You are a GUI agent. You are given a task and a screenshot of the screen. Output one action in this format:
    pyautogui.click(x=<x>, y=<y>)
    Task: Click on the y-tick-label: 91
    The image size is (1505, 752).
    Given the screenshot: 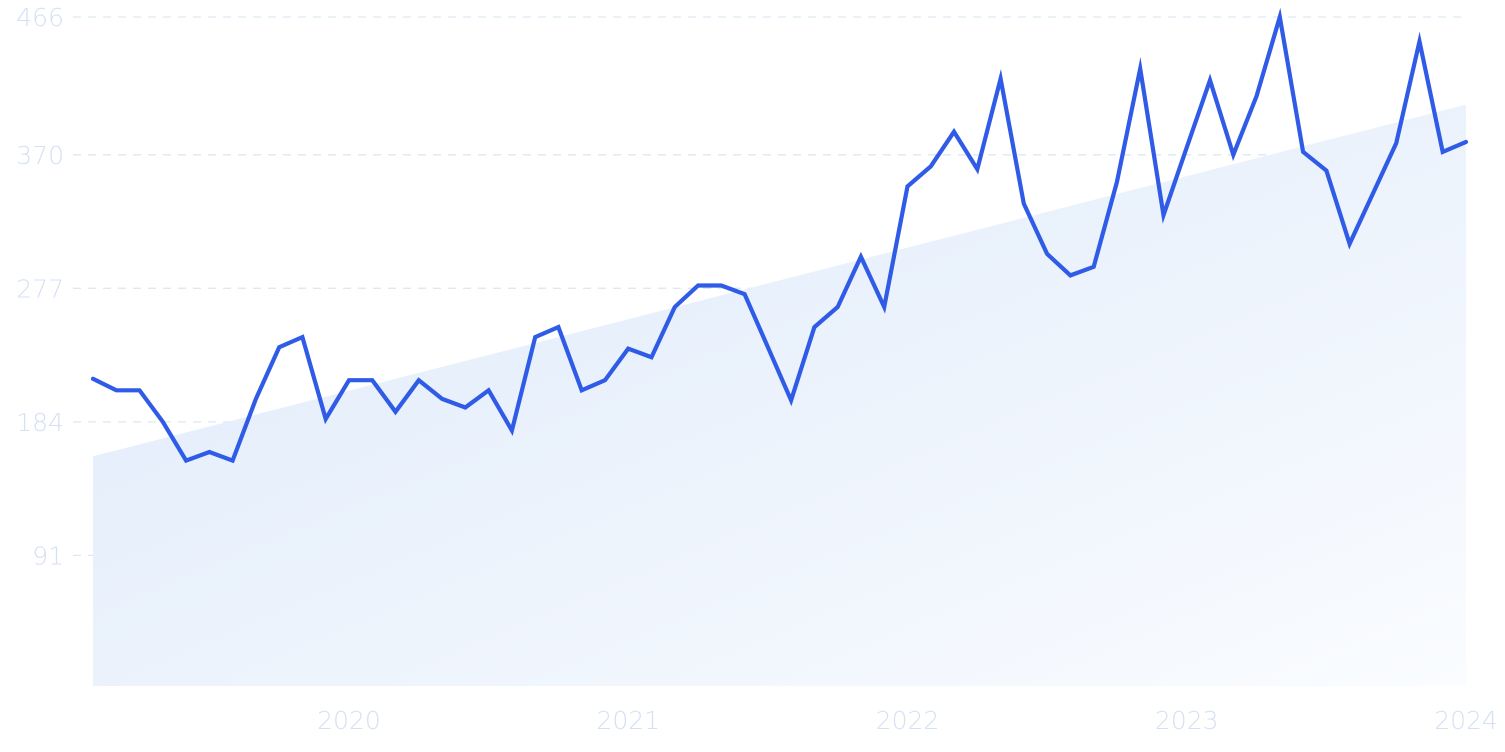 What is the action you would take?
    pyautogui.click(x=48, y=555)
    